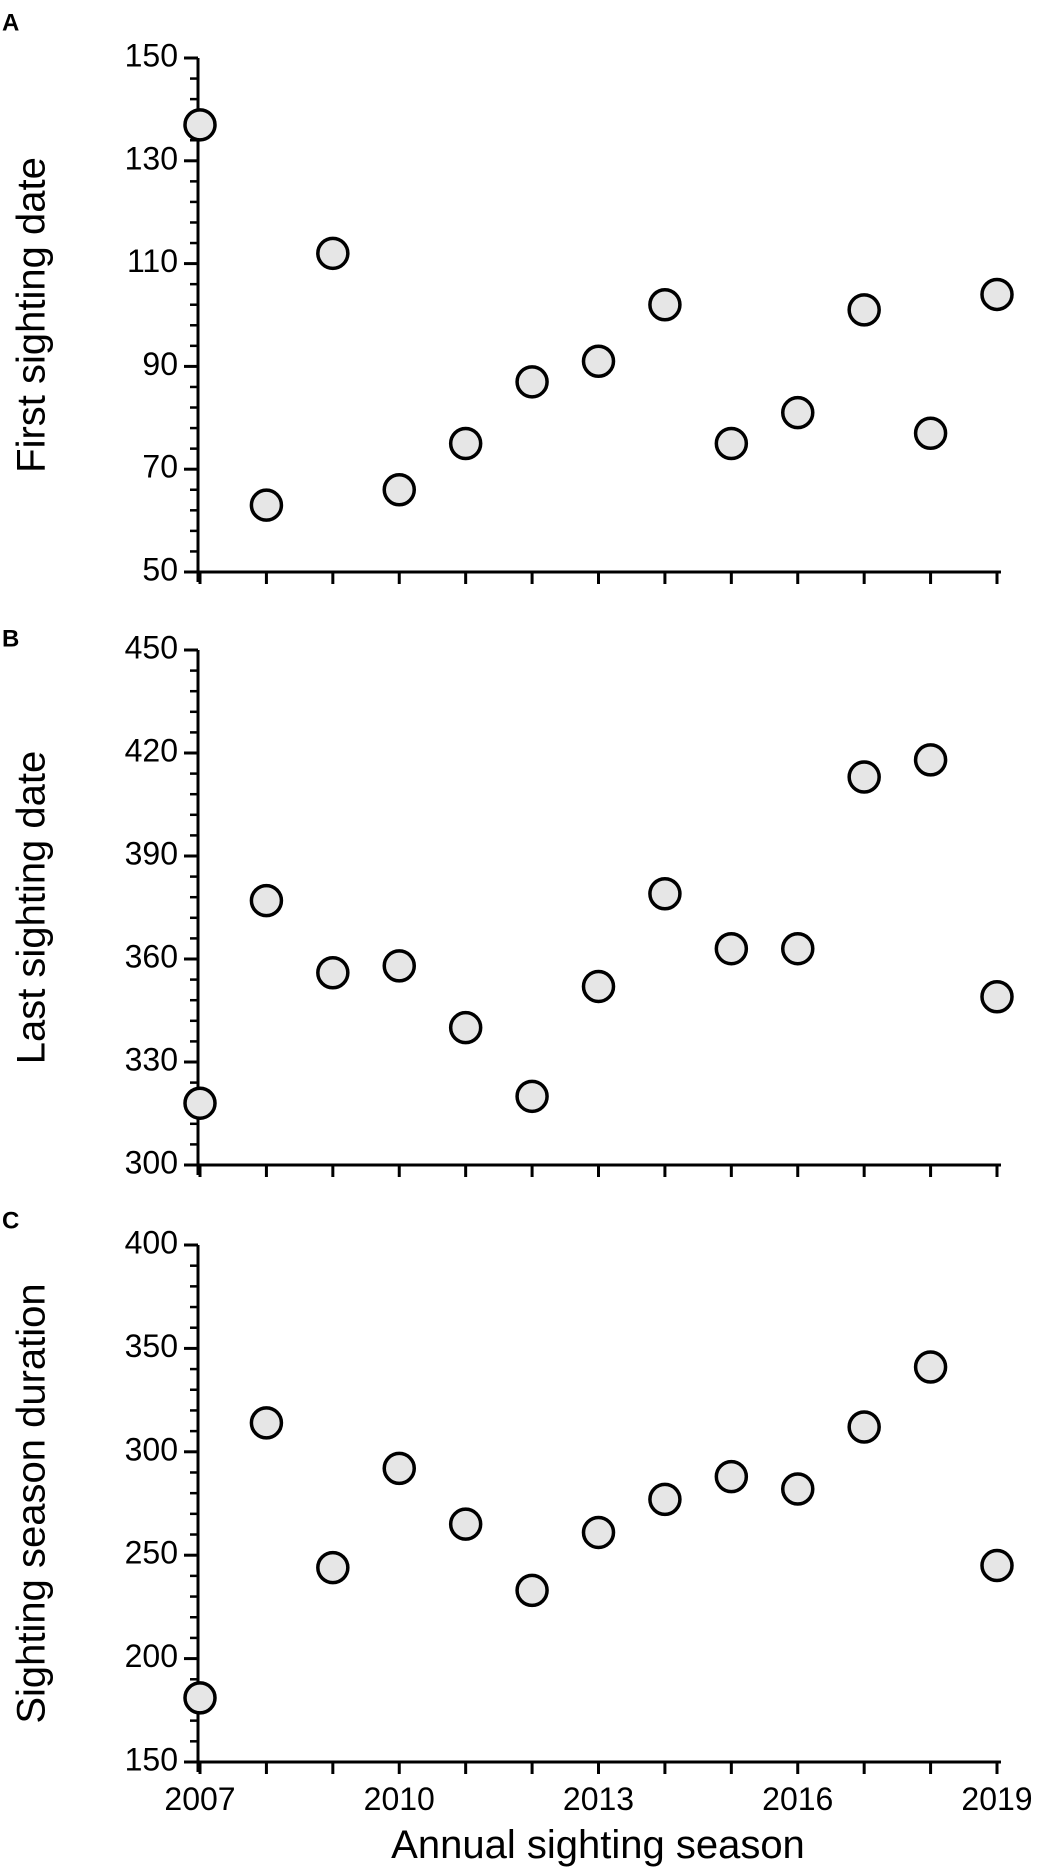 This screenshot has width=1063, height=1875. Describe the element at coordinates (10, 1220) in the screenshot. I see `panel-letter: C` at that location.